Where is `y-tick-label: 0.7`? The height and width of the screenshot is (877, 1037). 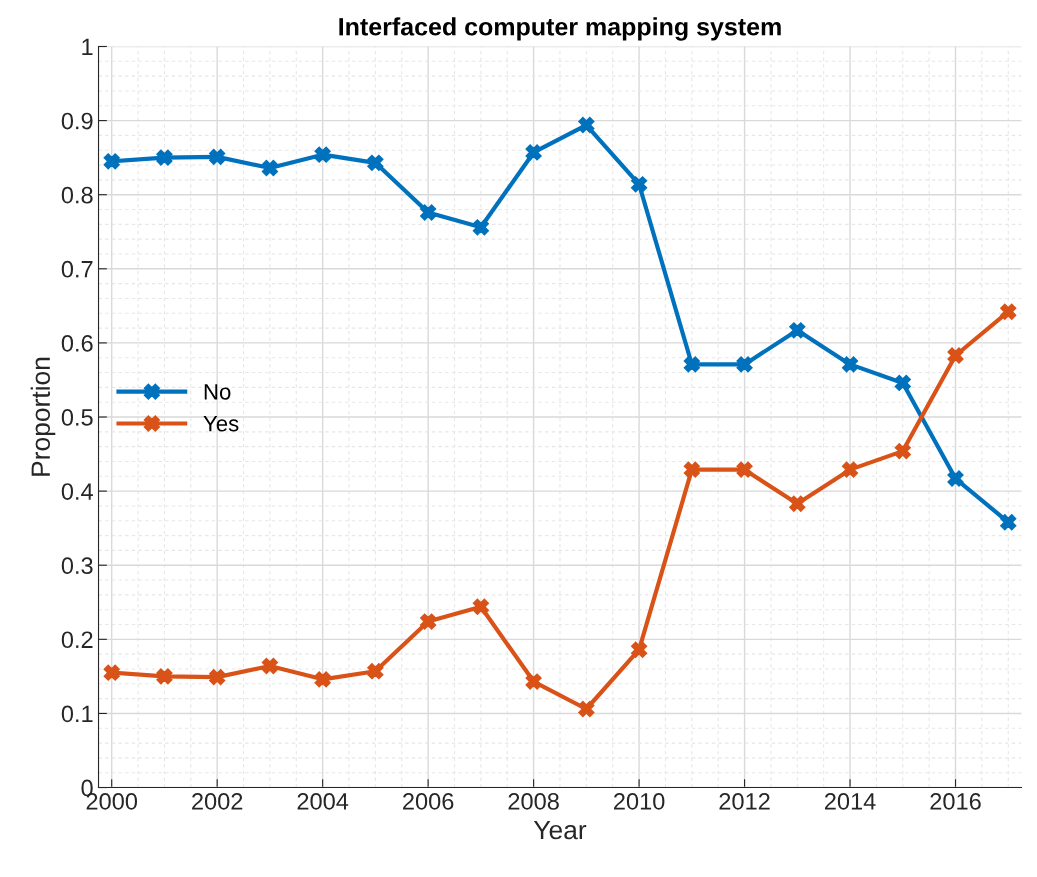
y-tick-label: 0.7 is located at coordinates (77, 269).